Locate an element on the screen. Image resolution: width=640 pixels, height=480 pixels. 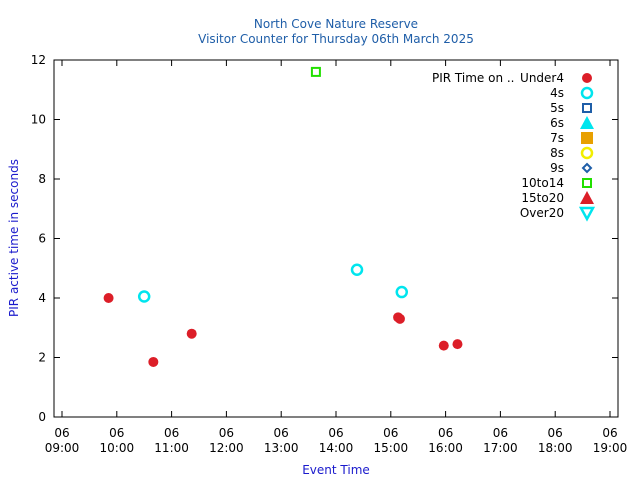
legend-marker-6s is located at coordinates (587, 122).